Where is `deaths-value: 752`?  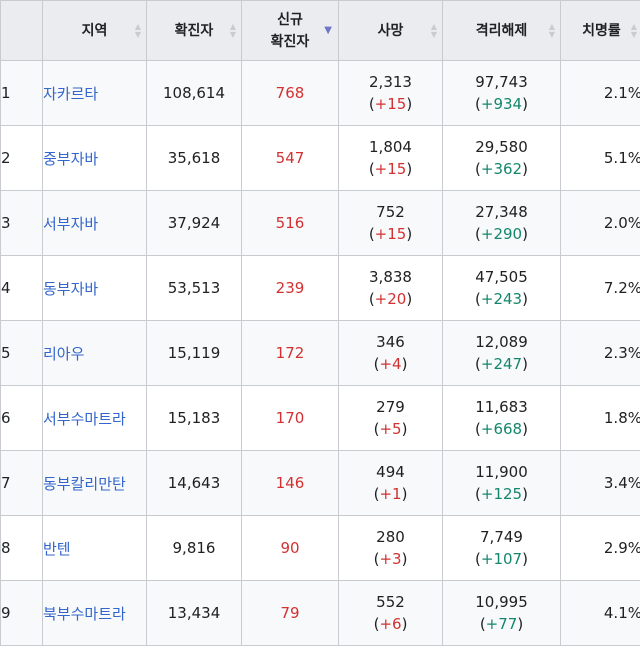
deaths-value: 752 is located at coordinates (390, 212).